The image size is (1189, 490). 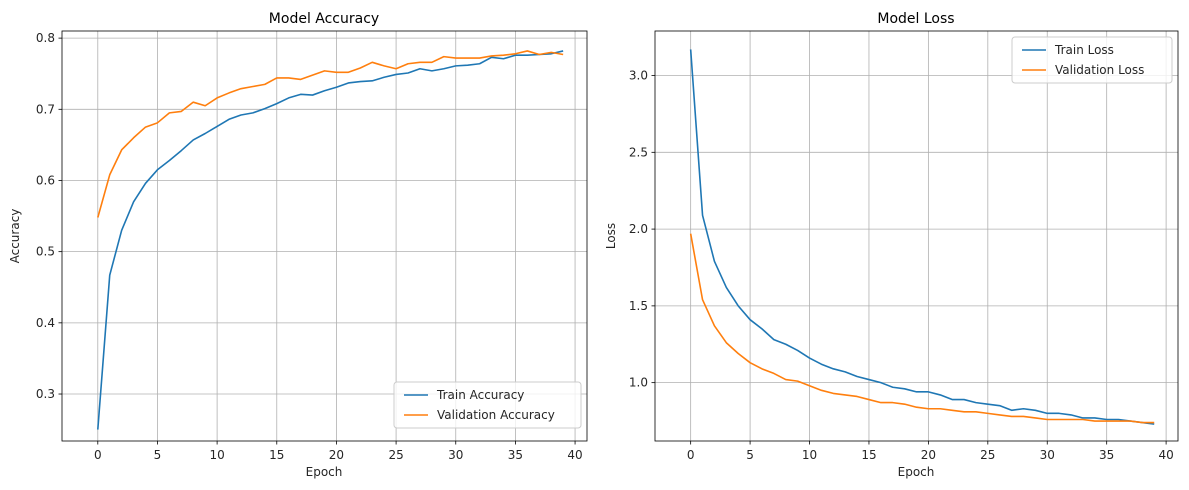 I want to click on accuracy-y-tick-label: 0.3, so click(x=45, y=394).